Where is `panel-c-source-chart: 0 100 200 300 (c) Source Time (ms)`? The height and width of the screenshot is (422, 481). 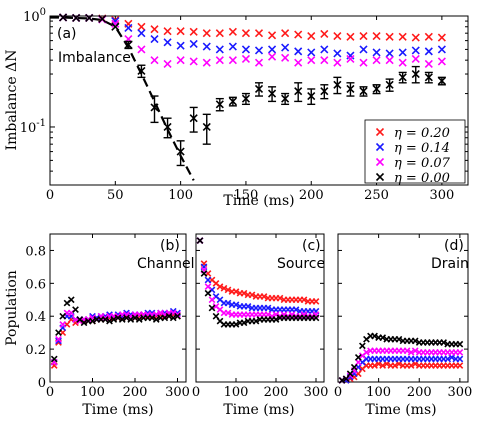
panel-c-source-chart: 0 100 200 300 (c) Source Time (ms) is located at coordinates (260, 325).